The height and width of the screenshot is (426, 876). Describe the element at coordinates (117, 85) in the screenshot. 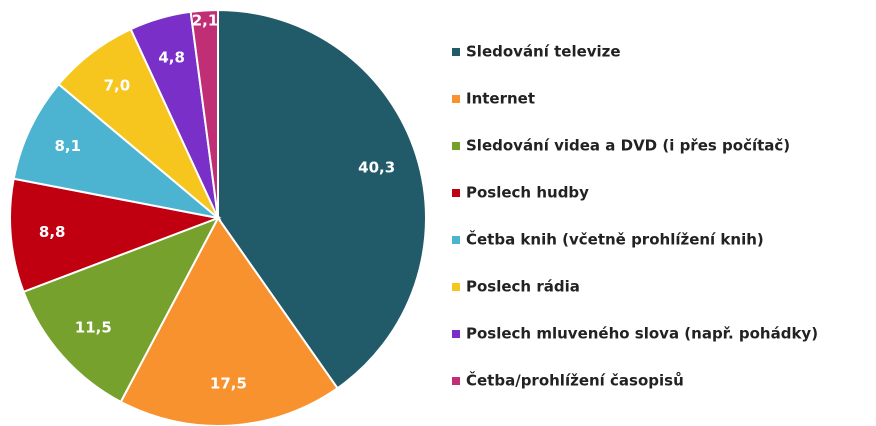

I see `data-label: 7,0` at that location.